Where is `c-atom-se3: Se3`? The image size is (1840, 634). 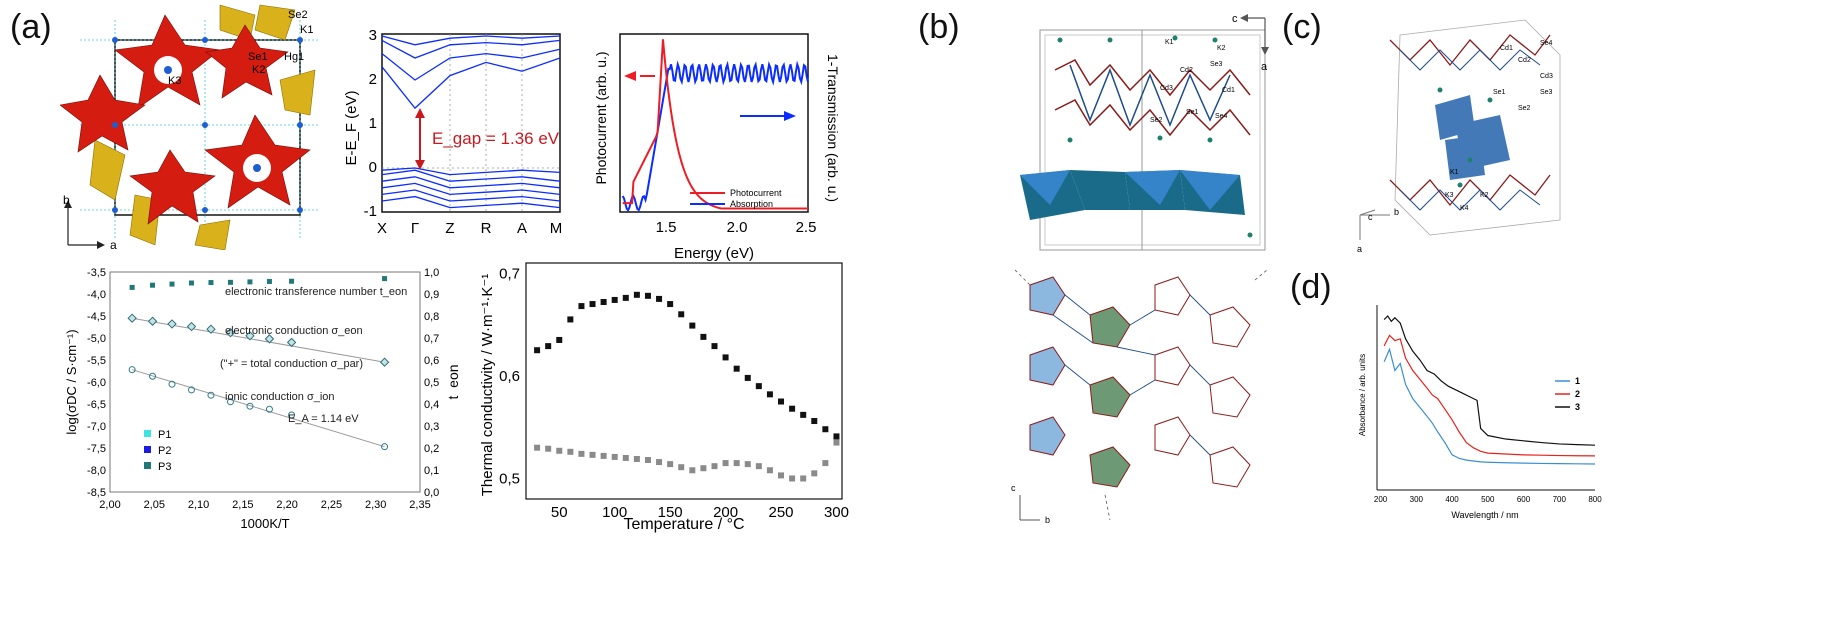 c-atom-se3: Se3 is located at coordinates (1546, 92).